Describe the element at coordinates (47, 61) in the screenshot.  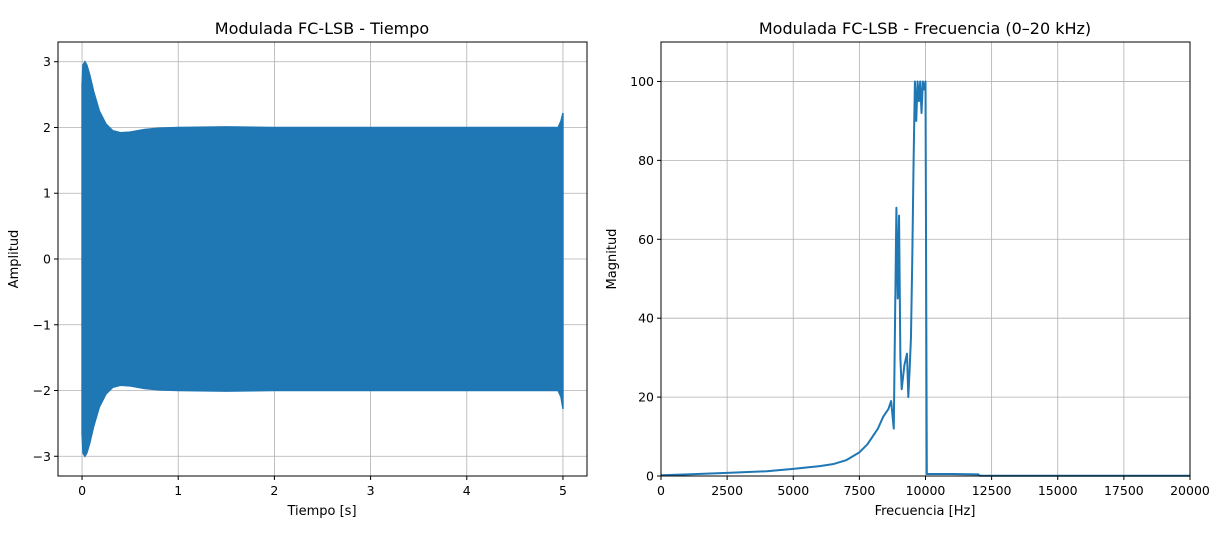
I see `y-tick-label: 3` at that location.